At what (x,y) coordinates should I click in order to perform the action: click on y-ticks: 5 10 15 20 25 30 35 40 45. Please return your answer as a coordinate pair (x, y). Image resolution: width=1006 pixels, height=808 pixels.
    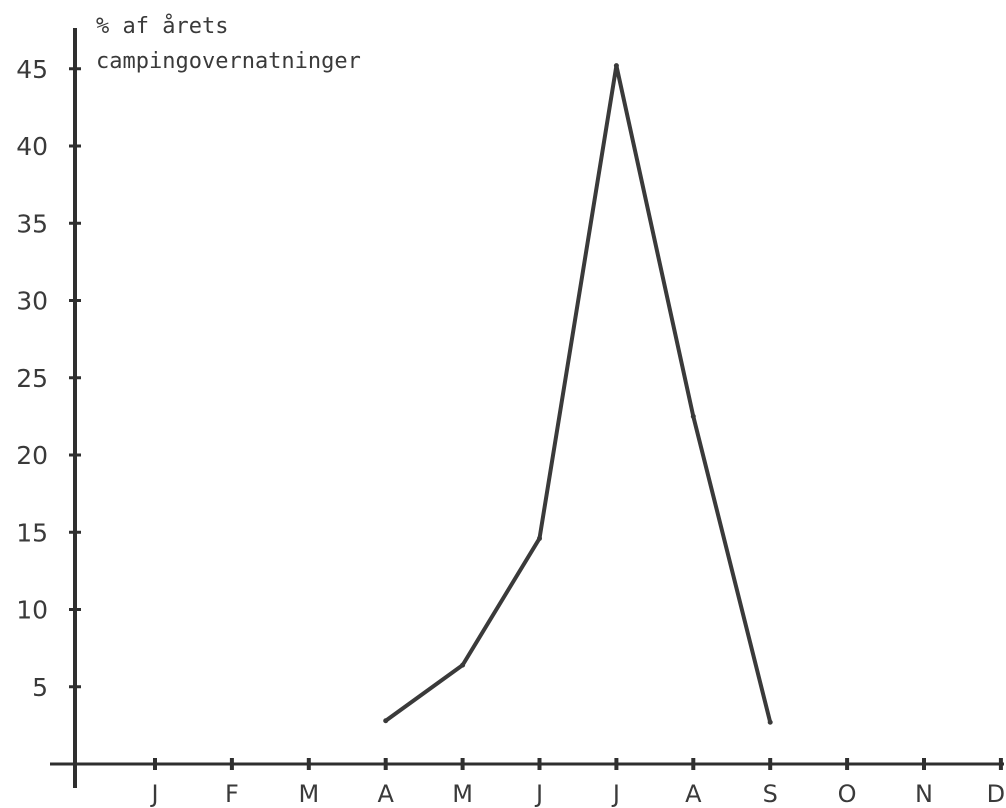
    Looking at the image, I should click on (48, 378).